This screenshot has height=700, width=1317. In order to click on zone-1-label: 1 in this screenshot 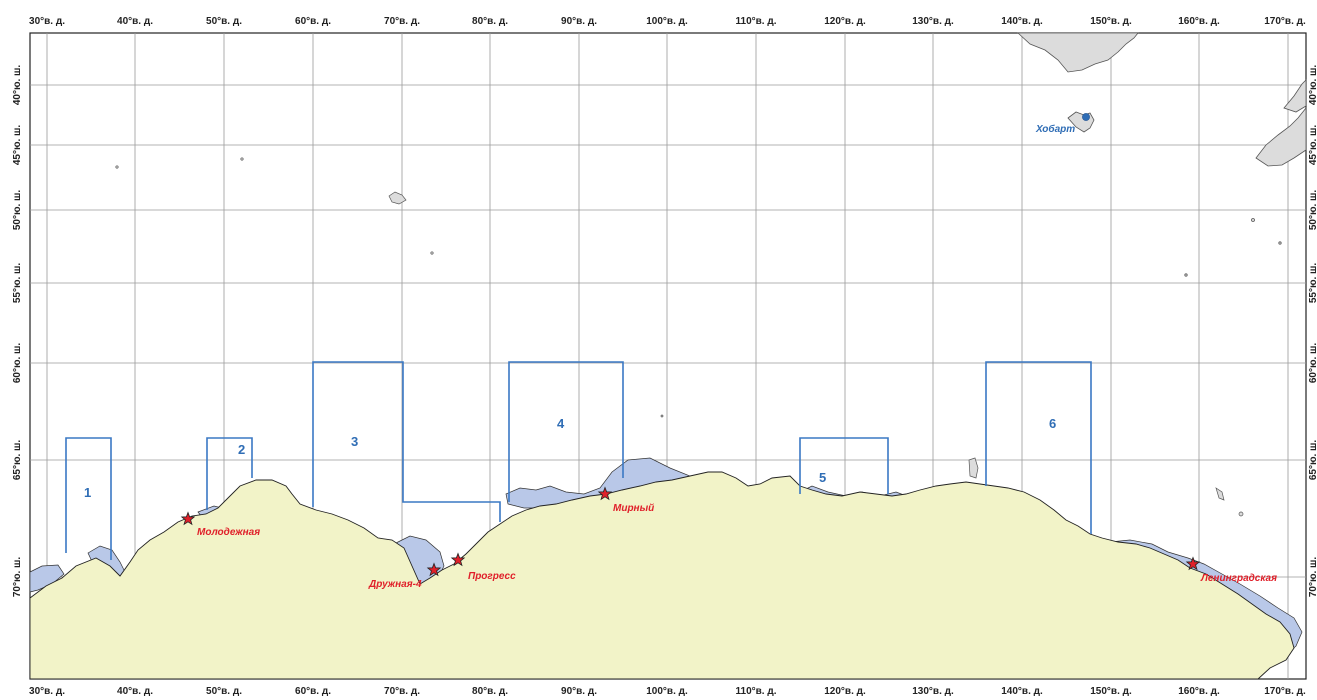, I will do `click(87, 492)`.